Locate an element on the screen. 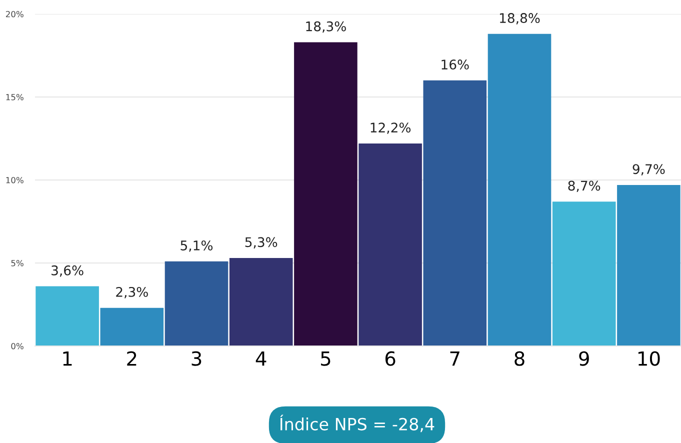 The width and height of the screenshot is (681, 443). x-tick-label: 7 is located at coordinates (455, 358).